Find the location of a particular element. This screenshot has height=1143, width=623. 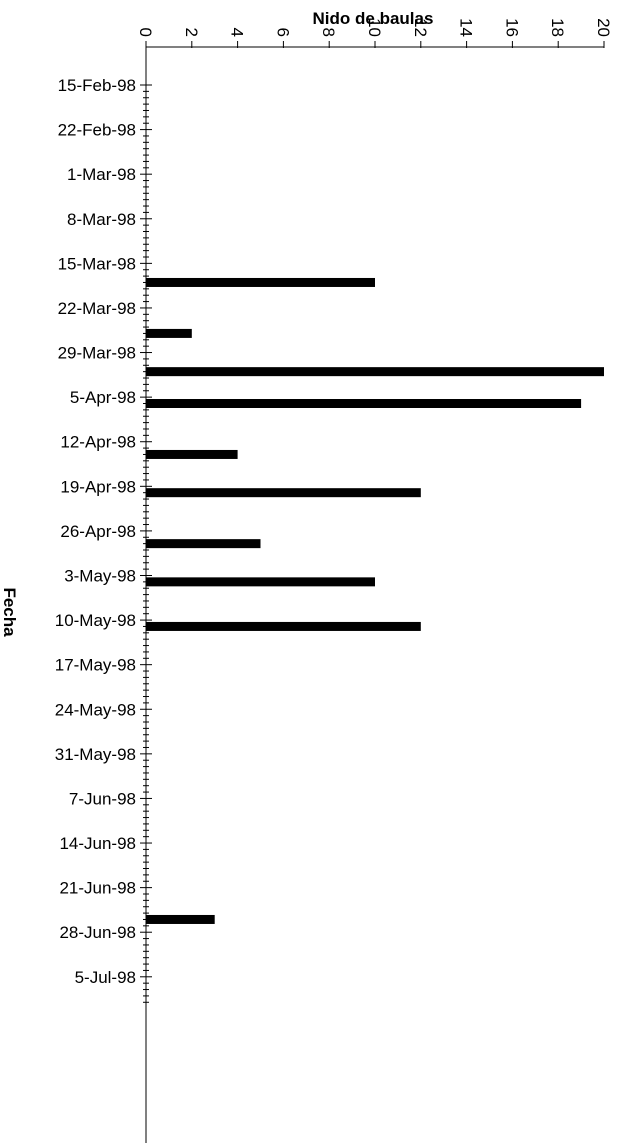

y-category-label: 29-Mar-98 is located at coordinates (97, 353).